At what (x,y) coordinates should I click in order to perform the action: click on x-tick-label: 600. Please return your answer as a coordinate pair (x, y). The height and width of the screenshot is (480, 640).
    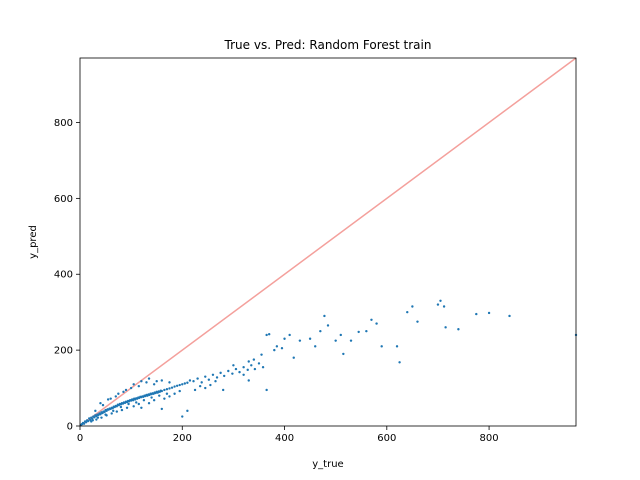
    Looking at the image, I should click on (386, 438).